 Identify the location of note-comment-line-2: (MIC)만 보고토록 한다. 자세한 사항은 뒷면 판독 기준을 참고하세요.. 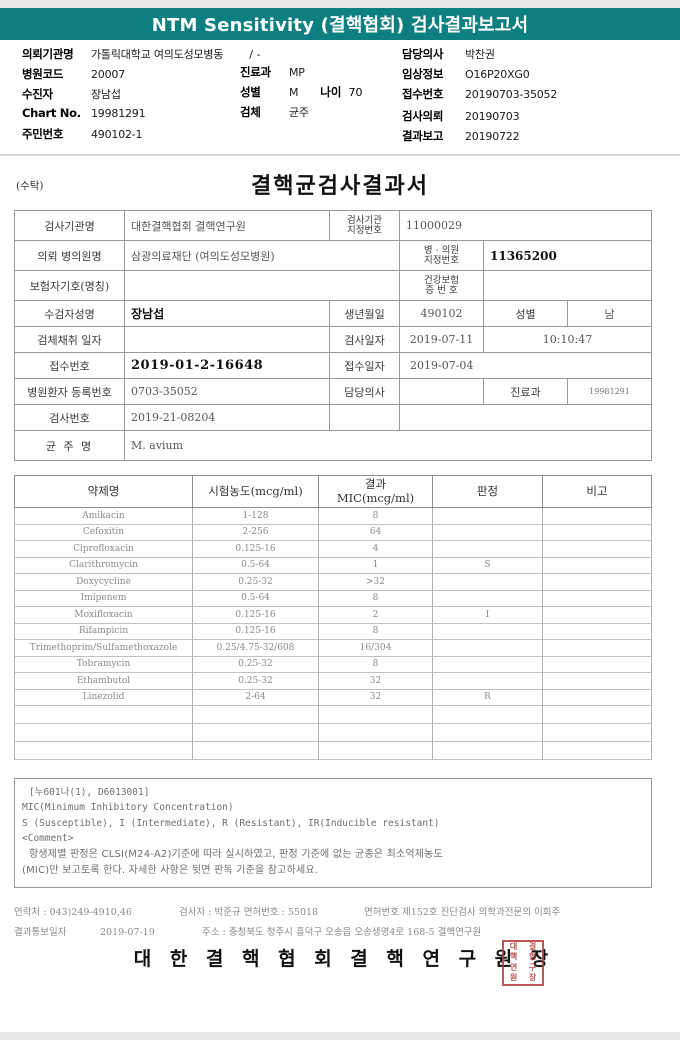
(170, 870).